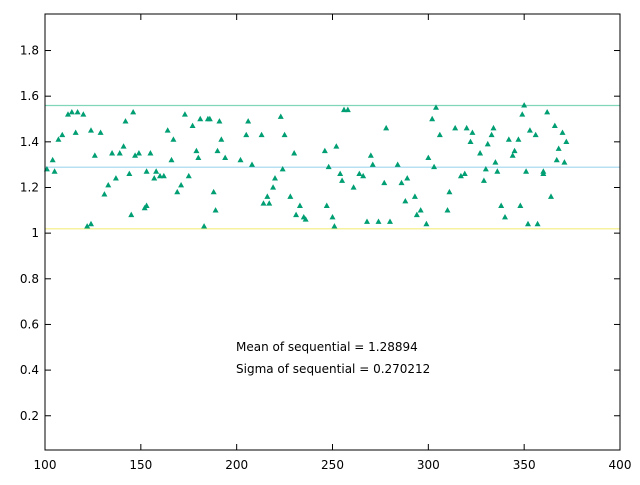 This screenshot has height=485, width=640. Describe the element at coordinates (327, 347) in the screenshot. I see `mean-annotation: Mean of sequential = 1.28894` at that location.